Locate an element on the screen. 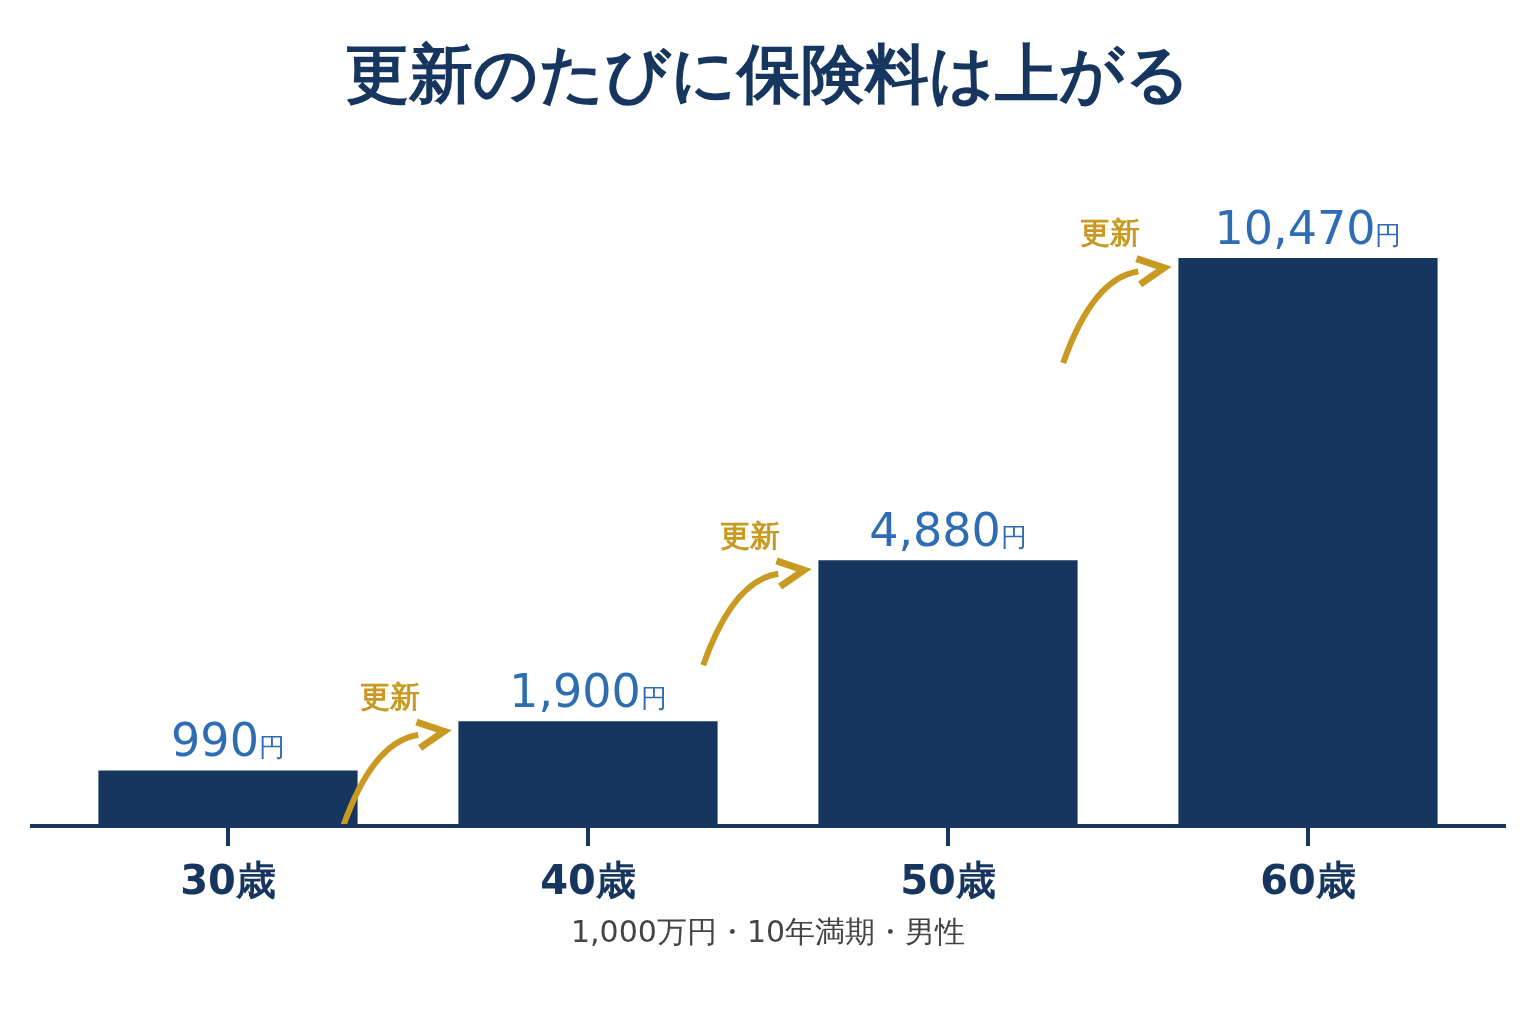 The height and width of the screenshot is (1024, 1536). x-tick-label: 40歳 is located at coordinates (588, 880).